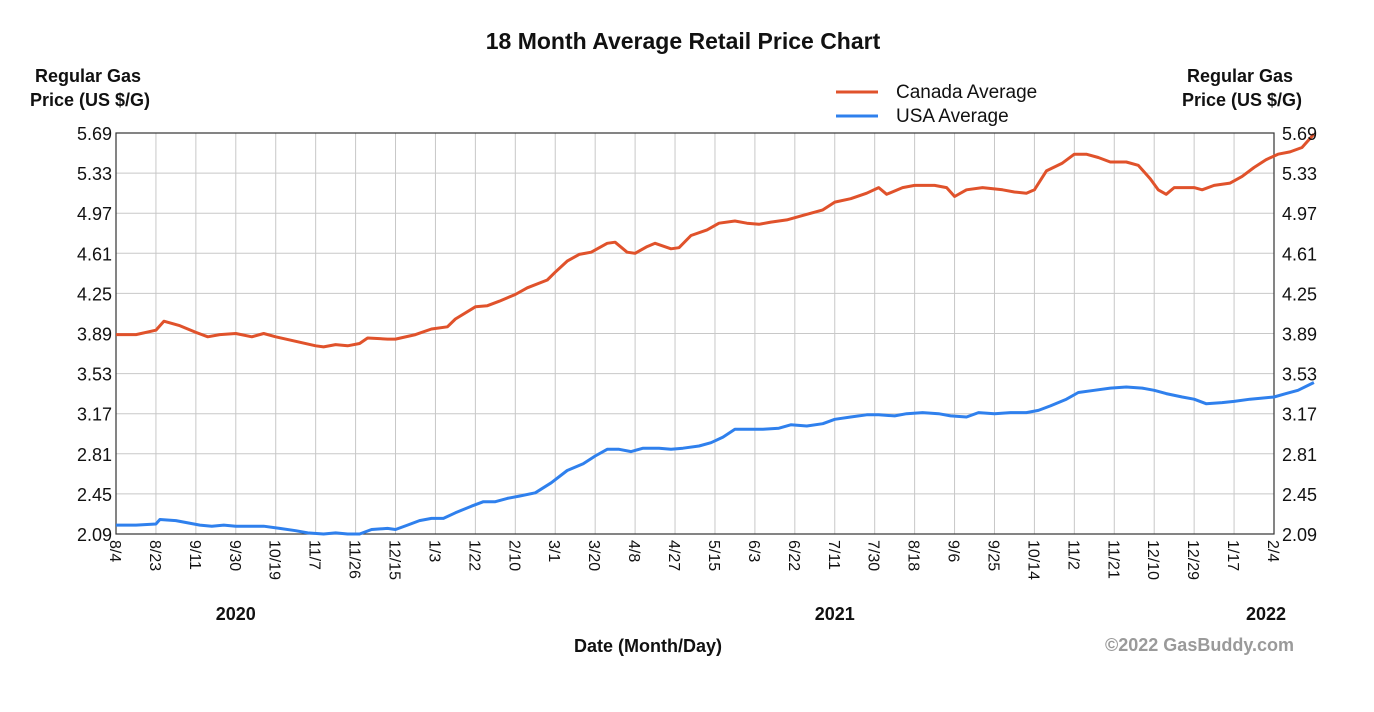 Image resolution: width=1374 pixels, height=712 pixels. I want to click on y-tick-label-left: 3.89, so click(94, 335).